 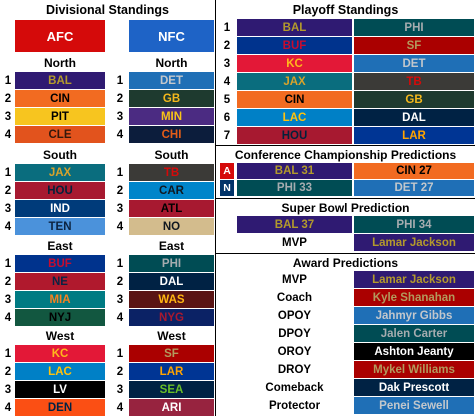 I want to click on nfc-team-cell: GB, so click(x=171, y=98).